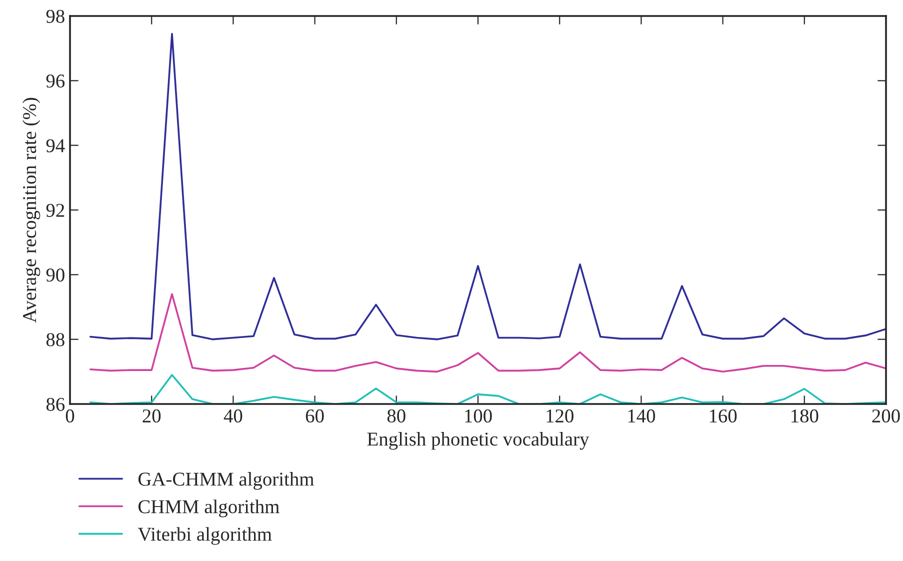  Describe the element at coordinates (396, 416) in the screenshot. I see `x-tick-label: 80` at that location.